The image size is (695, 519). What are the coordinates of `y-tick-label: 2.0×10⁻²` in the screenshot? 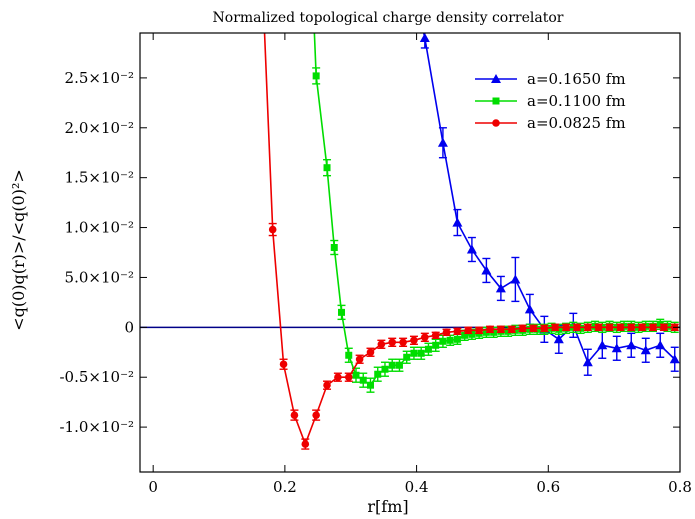 It's located at (99, 128).